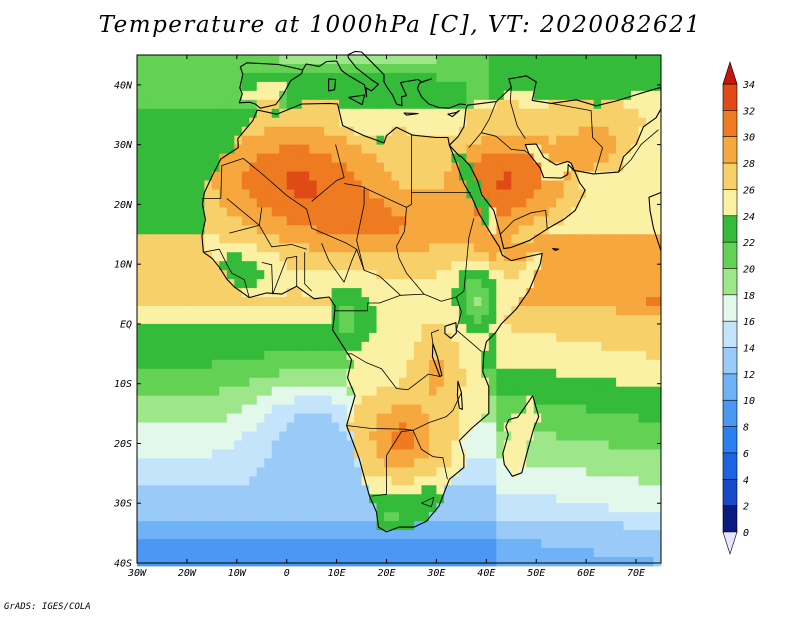 Image resolution: width=800 pixels, height=618 pixels. What do you see at coordinates (47, 607) in the screenshot?
I see `footer-credit: GrADS: IGES/COLA` at bounding box center [47, 607].